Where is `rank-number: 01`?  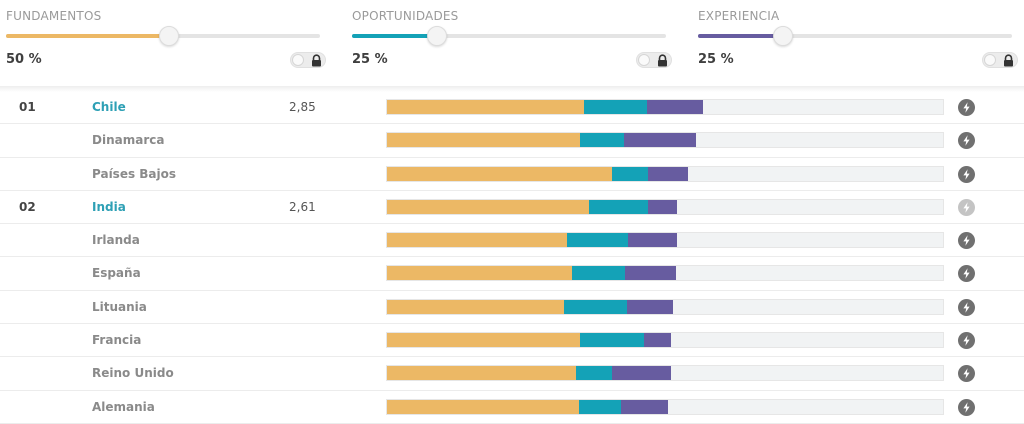
rank-number: 01 is located at coordinates (27, 107).